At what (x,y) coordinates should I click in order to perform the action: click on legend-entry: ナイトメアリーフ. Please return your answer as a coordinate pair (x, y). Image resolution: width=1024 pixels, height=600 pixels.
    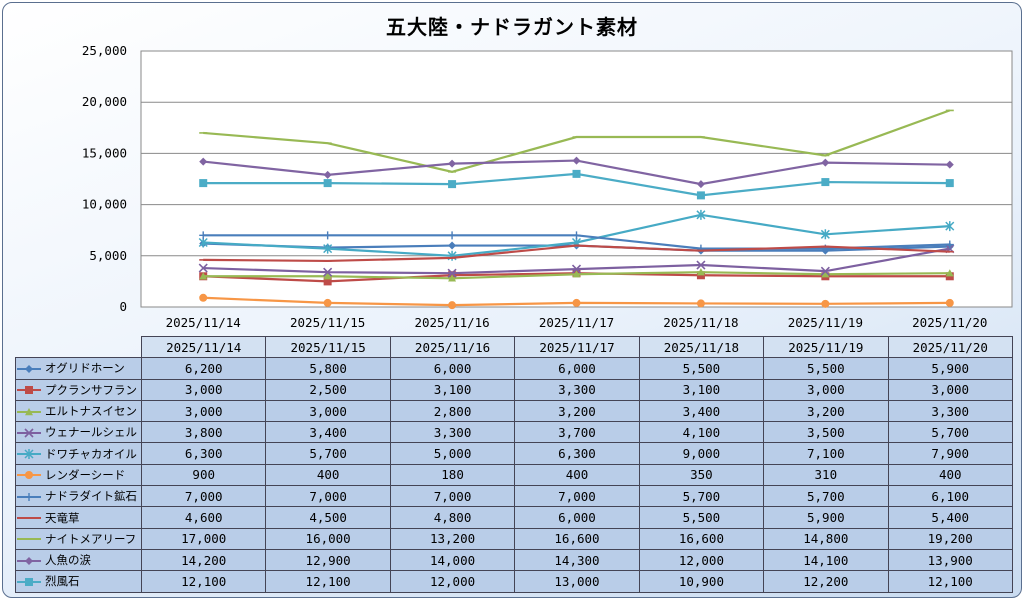
    Looking at the image, I should click on (78, 538).